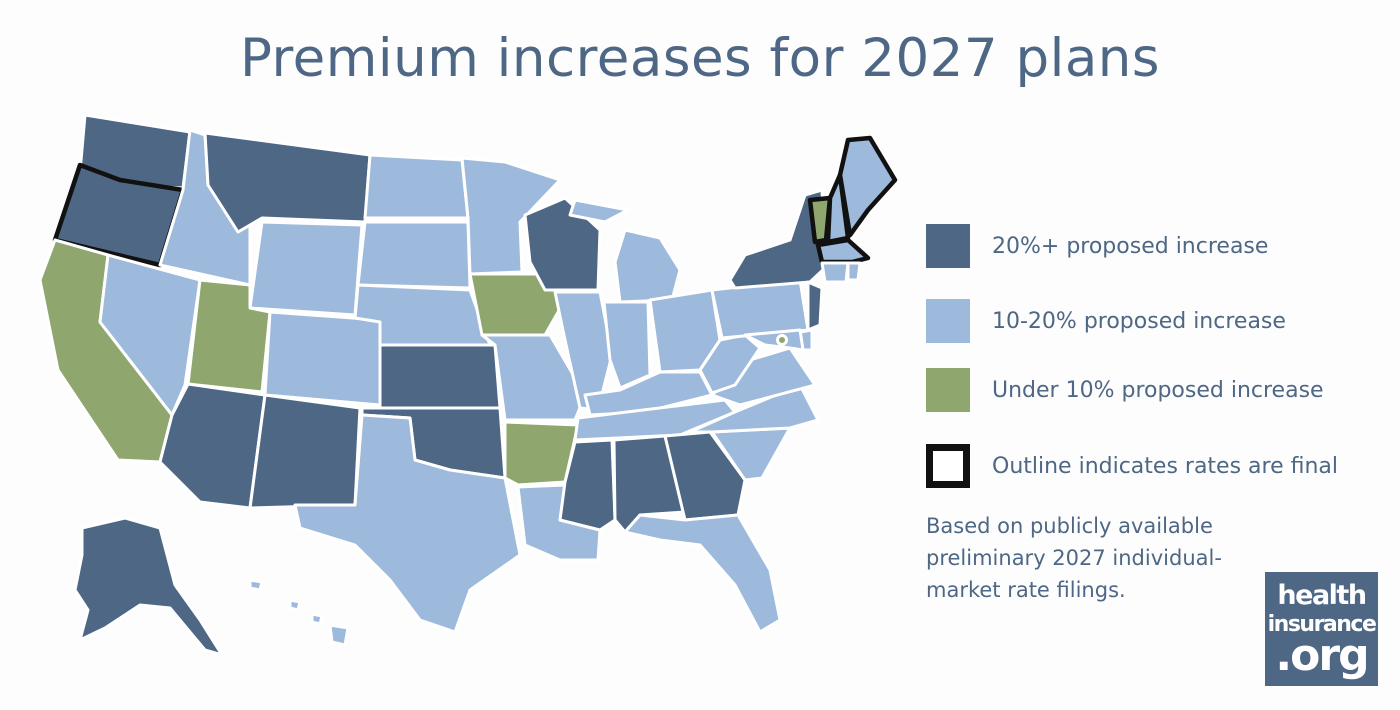 Image resolution: width=1400 pixels, height=710 pixels. What do you see at coordinates (835, 272) in the screenshot?
I see `state-CT` at bounding box center [835, 272].